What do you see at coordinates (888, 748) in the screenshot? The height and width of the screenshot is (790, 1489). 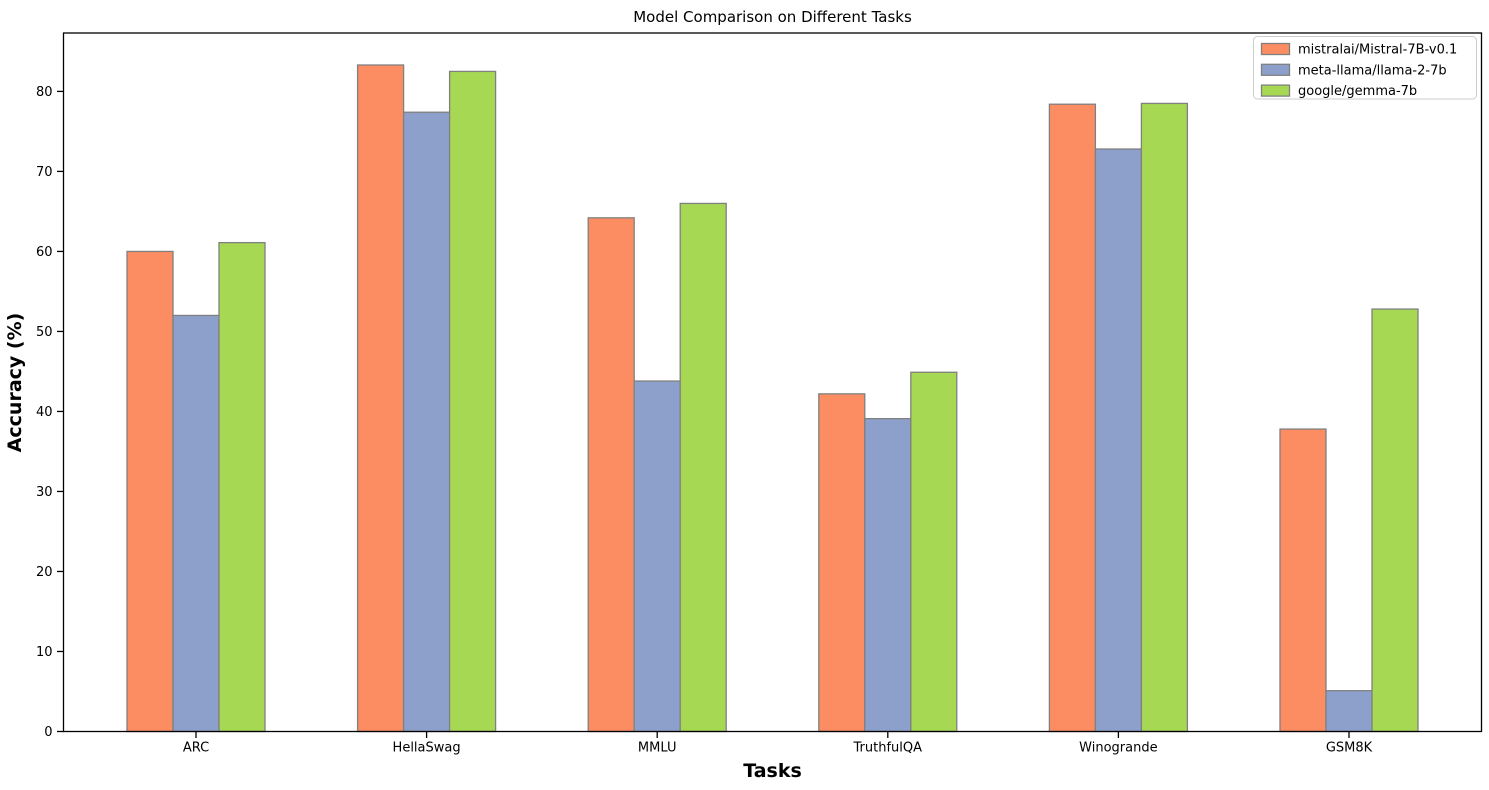 I see `x-tick-label: TruthfulQA` at bounding box center [888, 748].